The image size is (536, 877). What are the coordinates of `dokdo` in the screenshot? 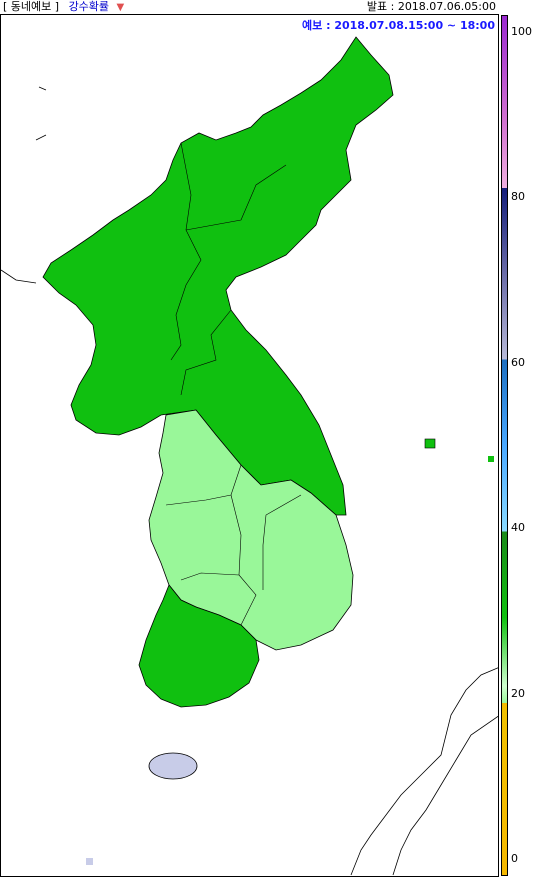 It's located at (491, 459).